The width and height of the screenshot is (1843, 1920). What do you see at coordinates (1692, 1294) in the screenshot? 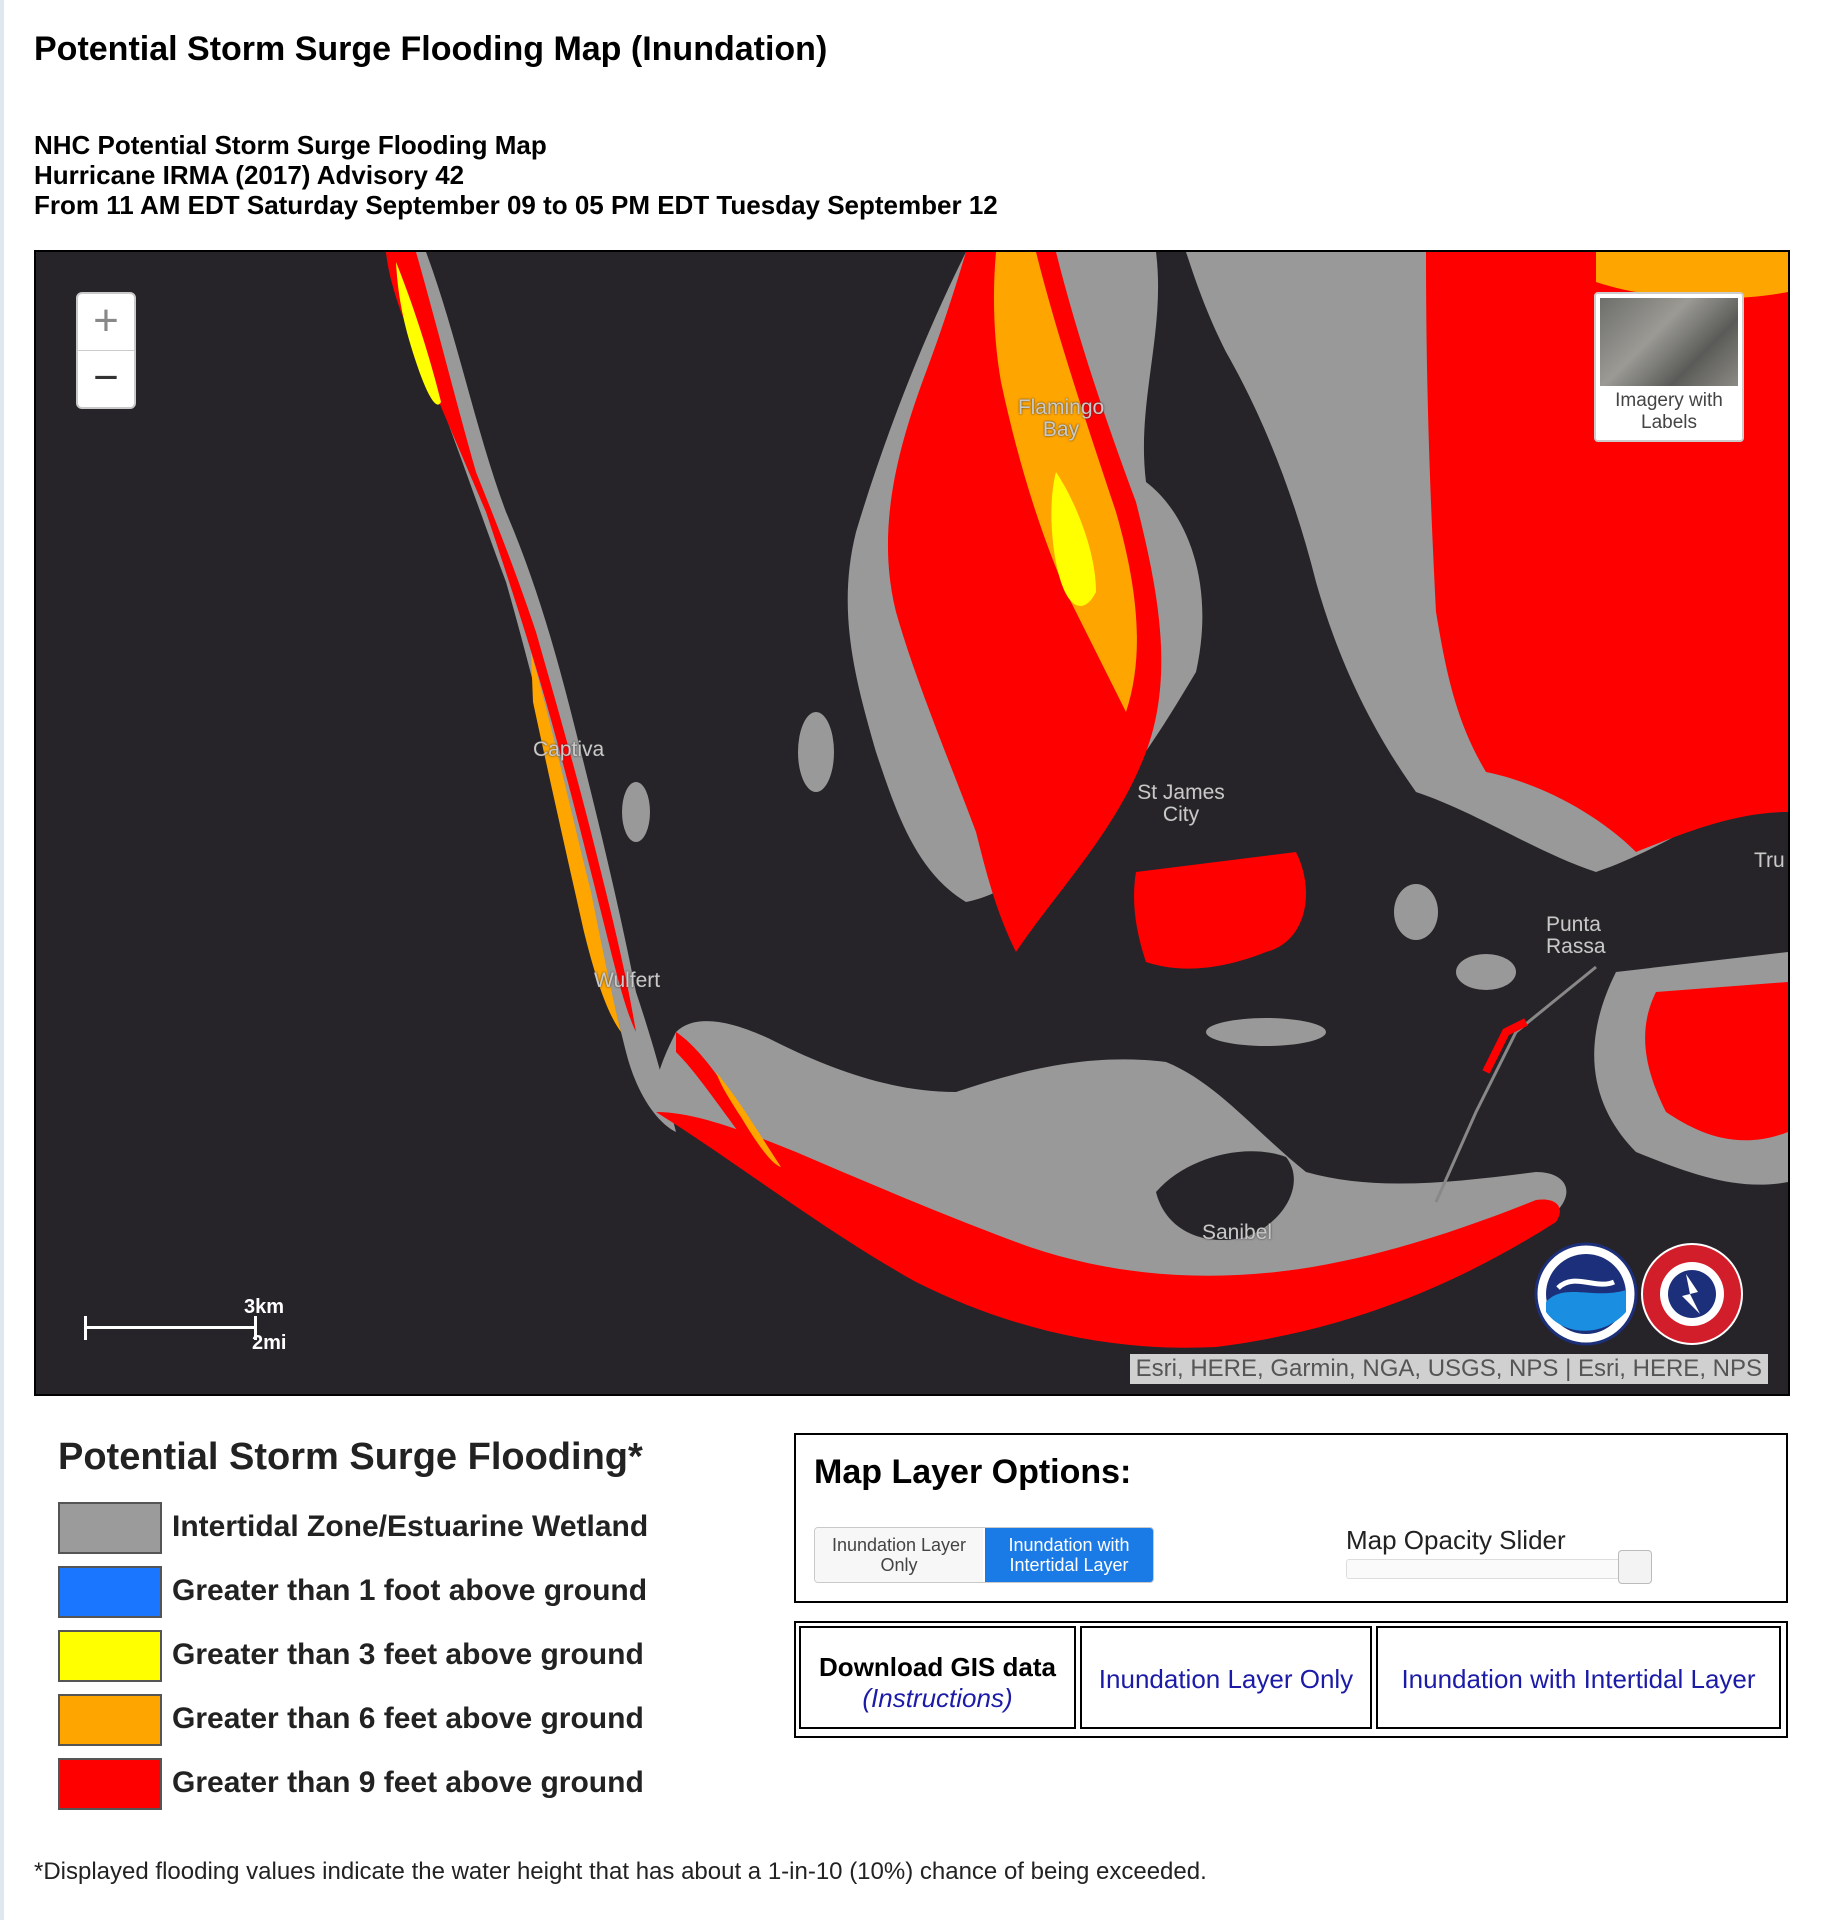
I see `national-weather-service-logo` at bounding box center [1692, 1294].